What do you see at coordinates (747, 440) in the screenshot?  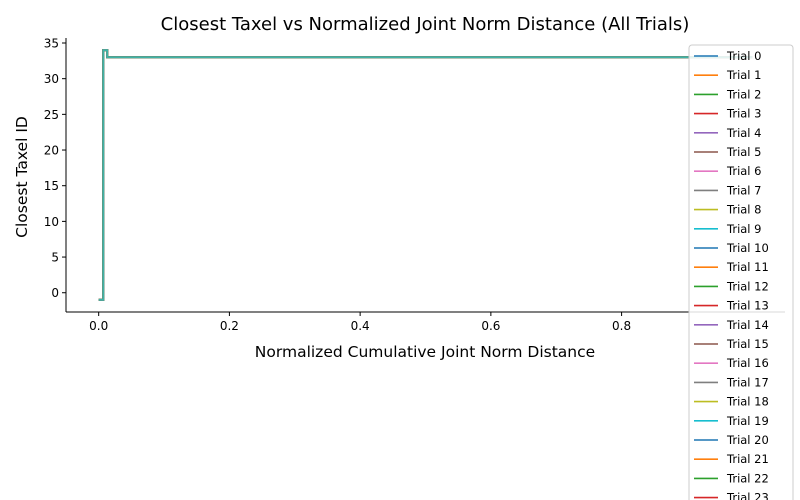 I see `legend-label: Trial 20` at bounding box center [747, 440].